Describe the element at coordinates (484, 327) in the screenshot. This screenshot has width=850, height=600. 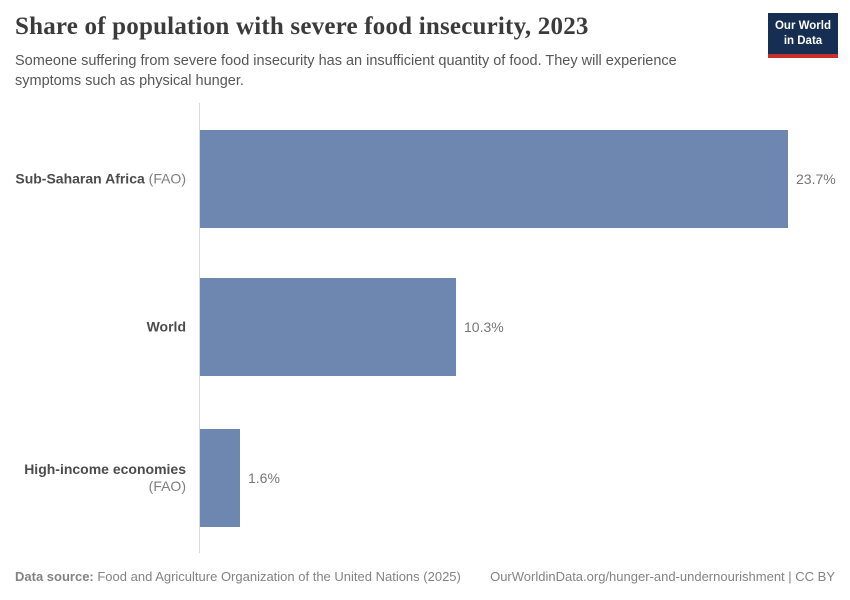
I see `value-label: 10.3%` at that location.